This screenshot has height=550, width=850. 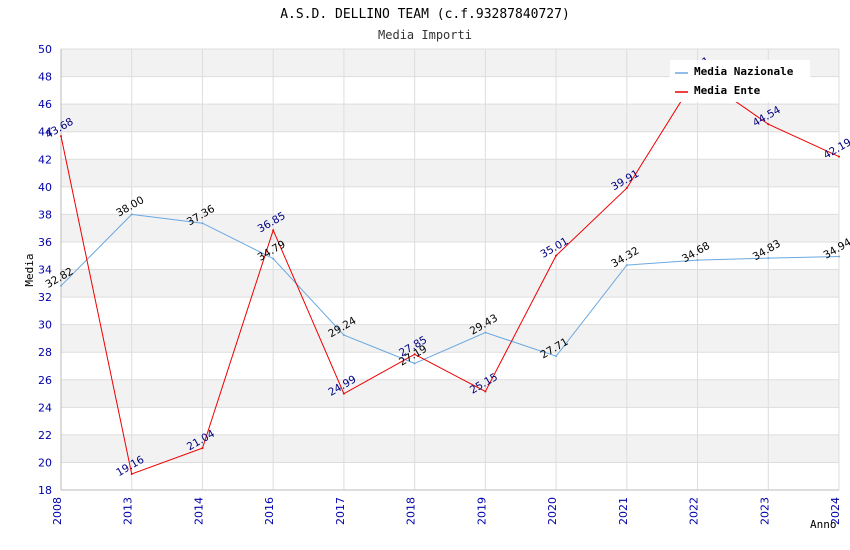 I want to click on y-axis-label: Media, so click(x=29, y=269).